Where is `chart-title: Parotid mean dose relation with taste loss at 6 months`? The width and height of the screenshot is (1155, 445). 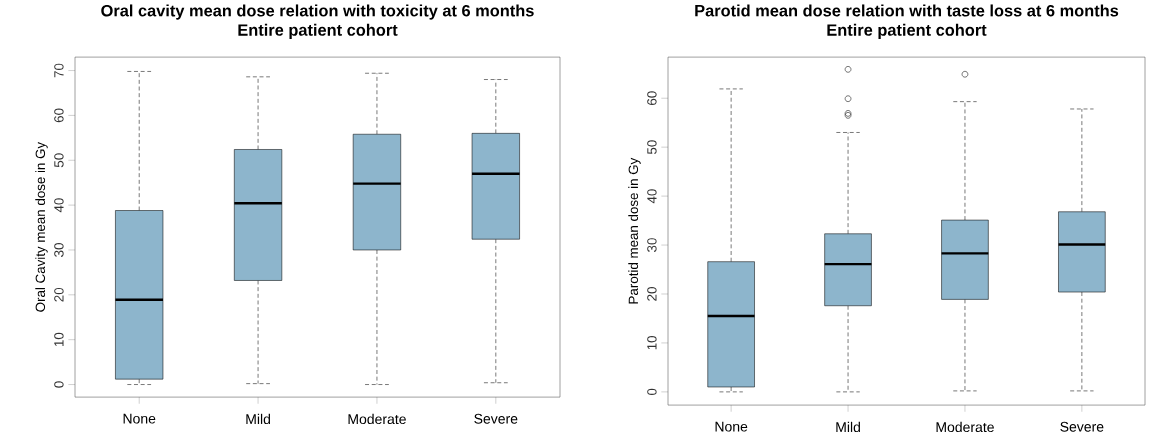
chart-title: Parotid mean dose relation with taste loss at 6 months is located at coordinates (907, 10).